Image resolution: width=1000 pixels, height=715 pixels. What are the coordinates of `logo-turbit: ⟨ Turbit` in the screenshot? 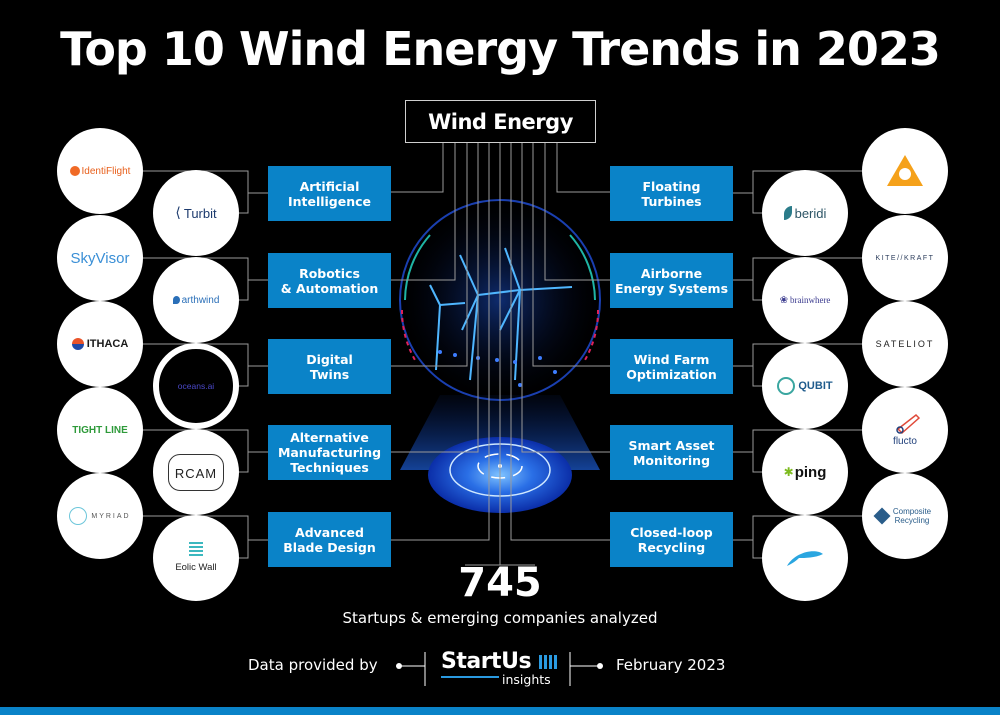 It's located at (196, 213).